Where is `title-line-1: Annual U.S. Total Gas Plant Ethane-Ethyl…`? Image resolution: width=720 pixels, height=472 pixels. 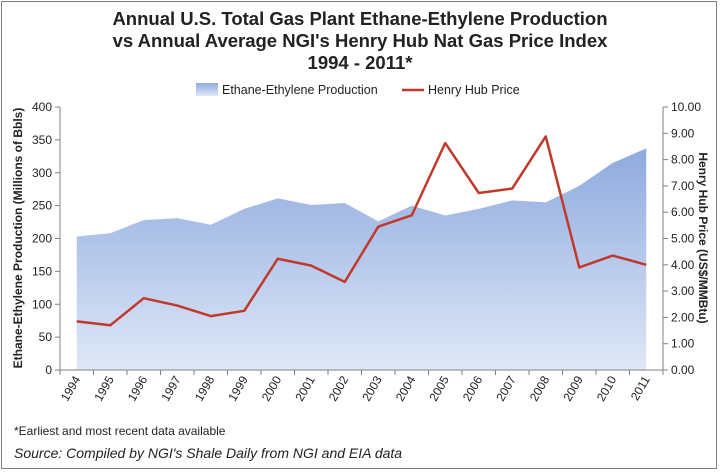
title-line-1: Annual U.S. Total Gas Plant Ethane-Ethyl… is located at coordinates (360, 18).